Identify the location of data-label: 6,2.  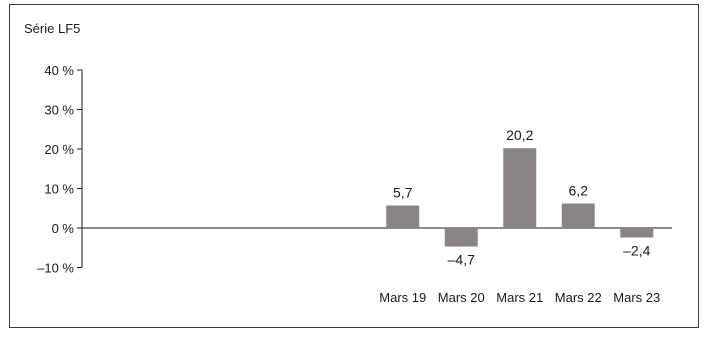
(579, 191).